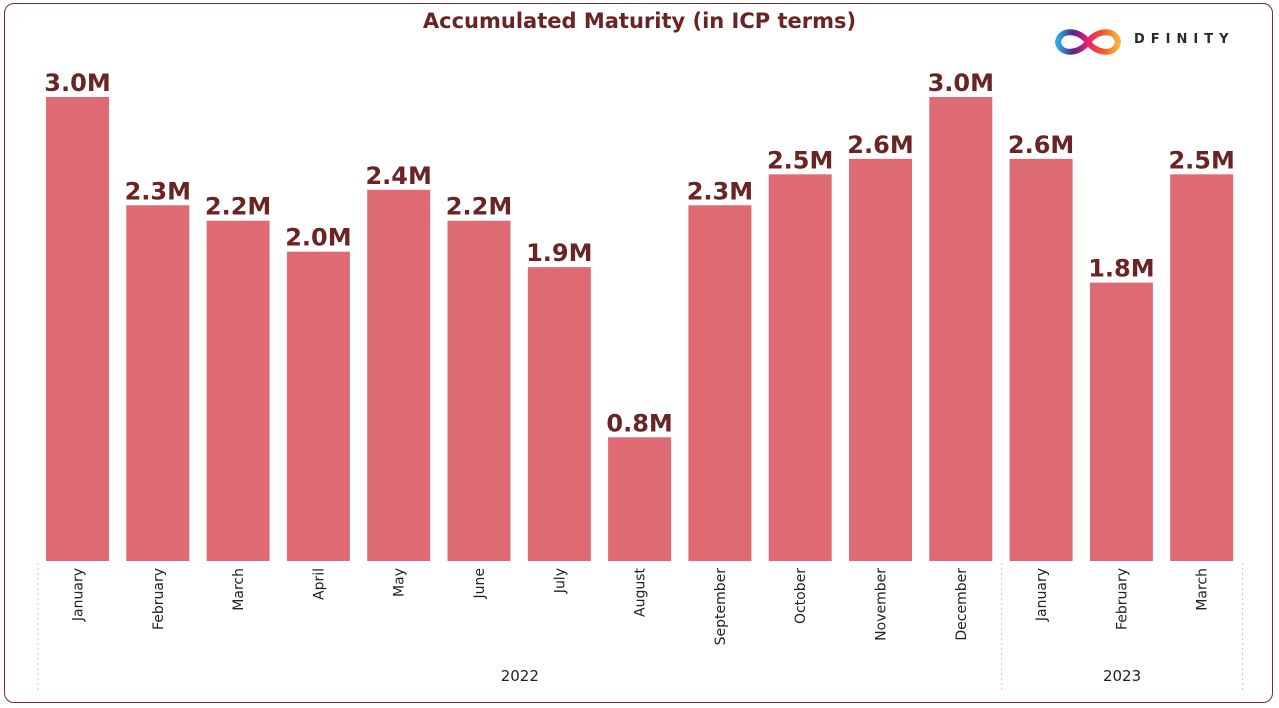 The width and height of the screenshot is (1279, 708). What do you see at coordinates (319, 584) in the screenshot?
I see `x-tick-label-4: April` at bounding box center [319, 584].